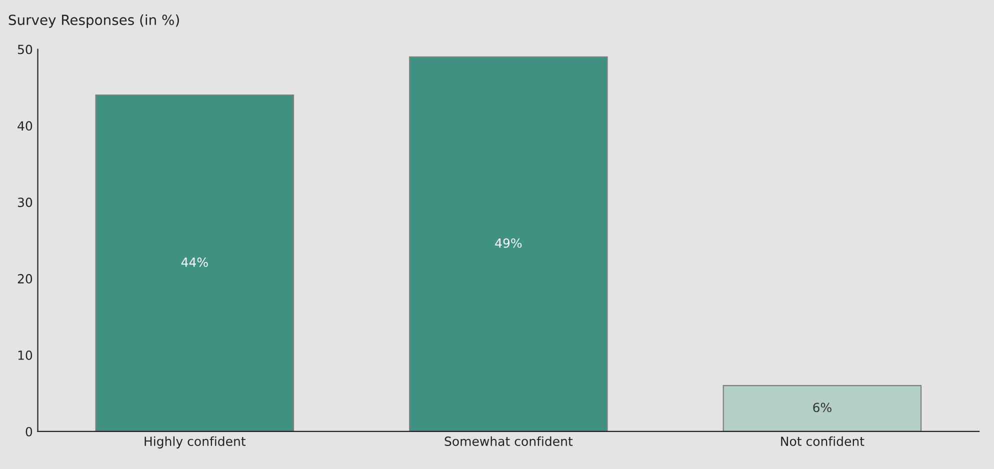  Describe the element at coordinates (822, 441) in the screenshot. I see `x-tick-label: Not confident` at that location.